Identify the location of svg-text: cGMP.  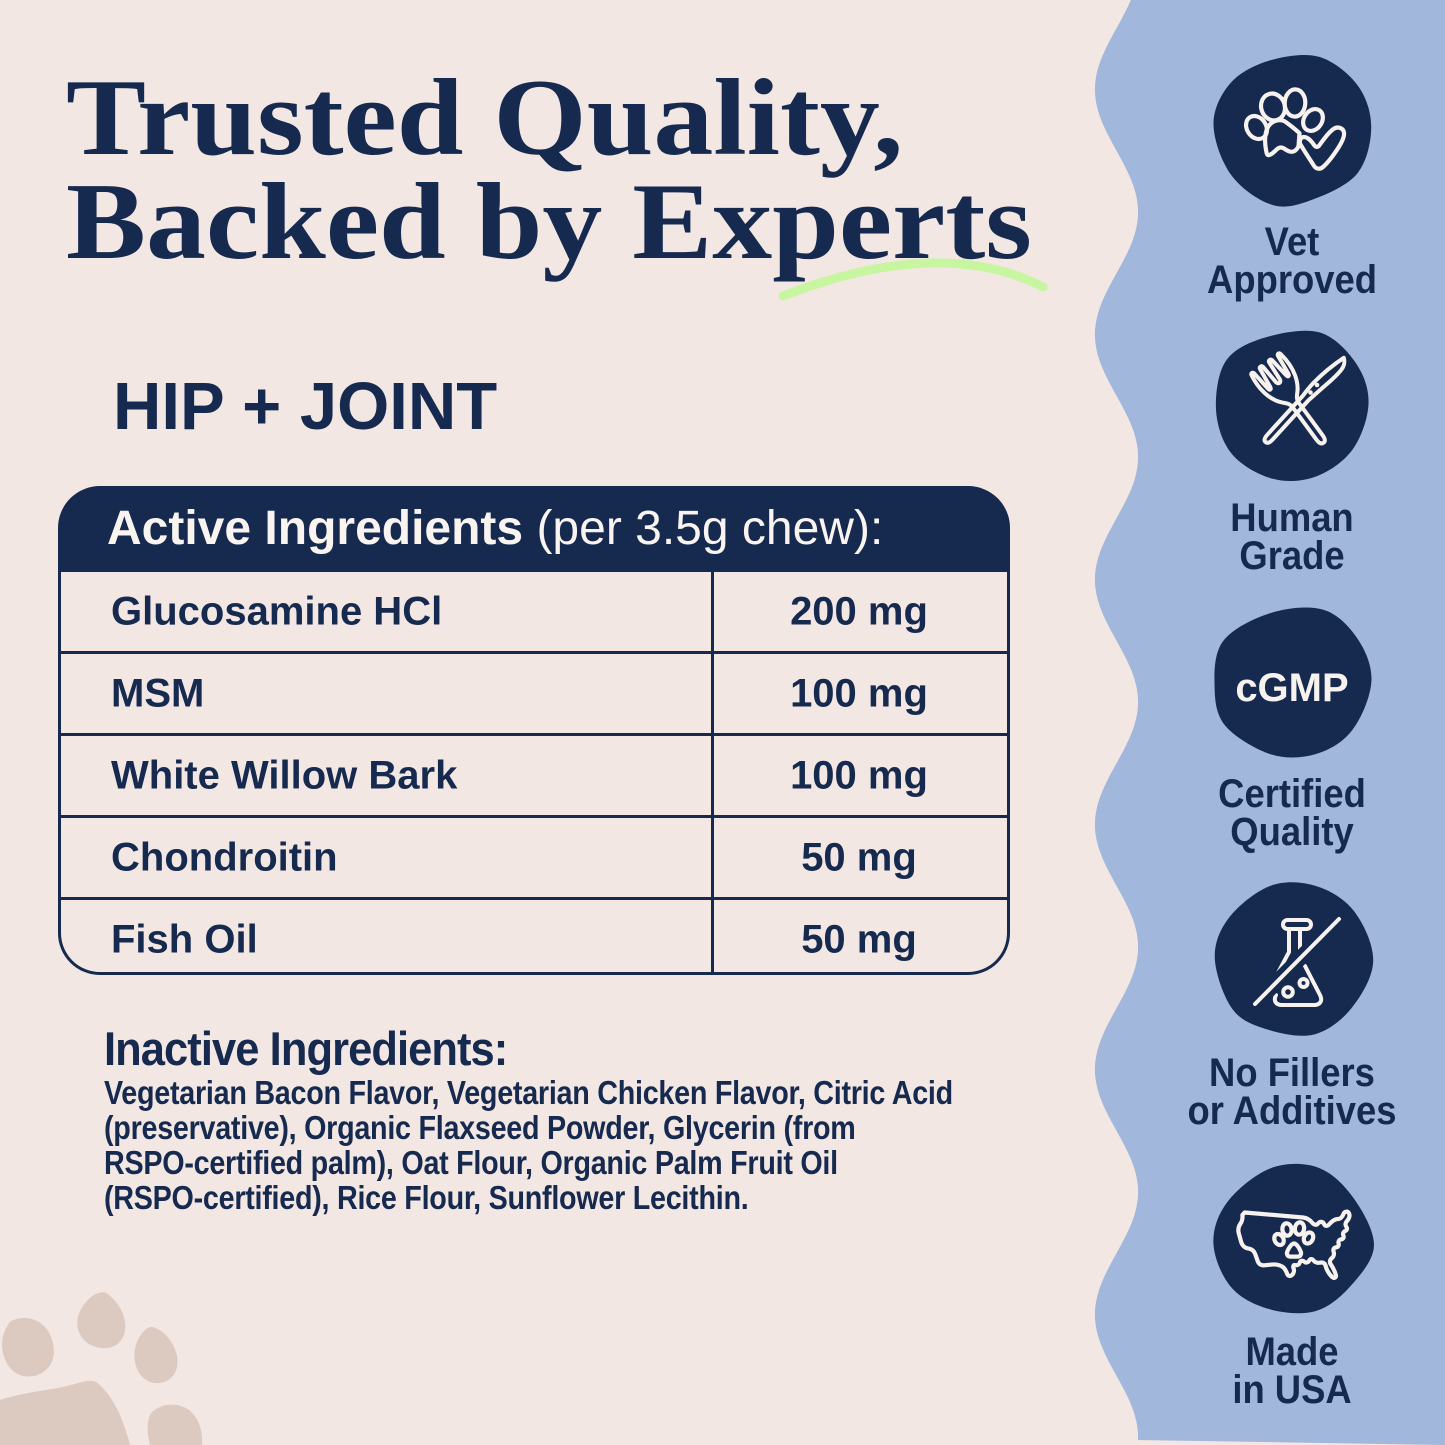
(1291, 688).